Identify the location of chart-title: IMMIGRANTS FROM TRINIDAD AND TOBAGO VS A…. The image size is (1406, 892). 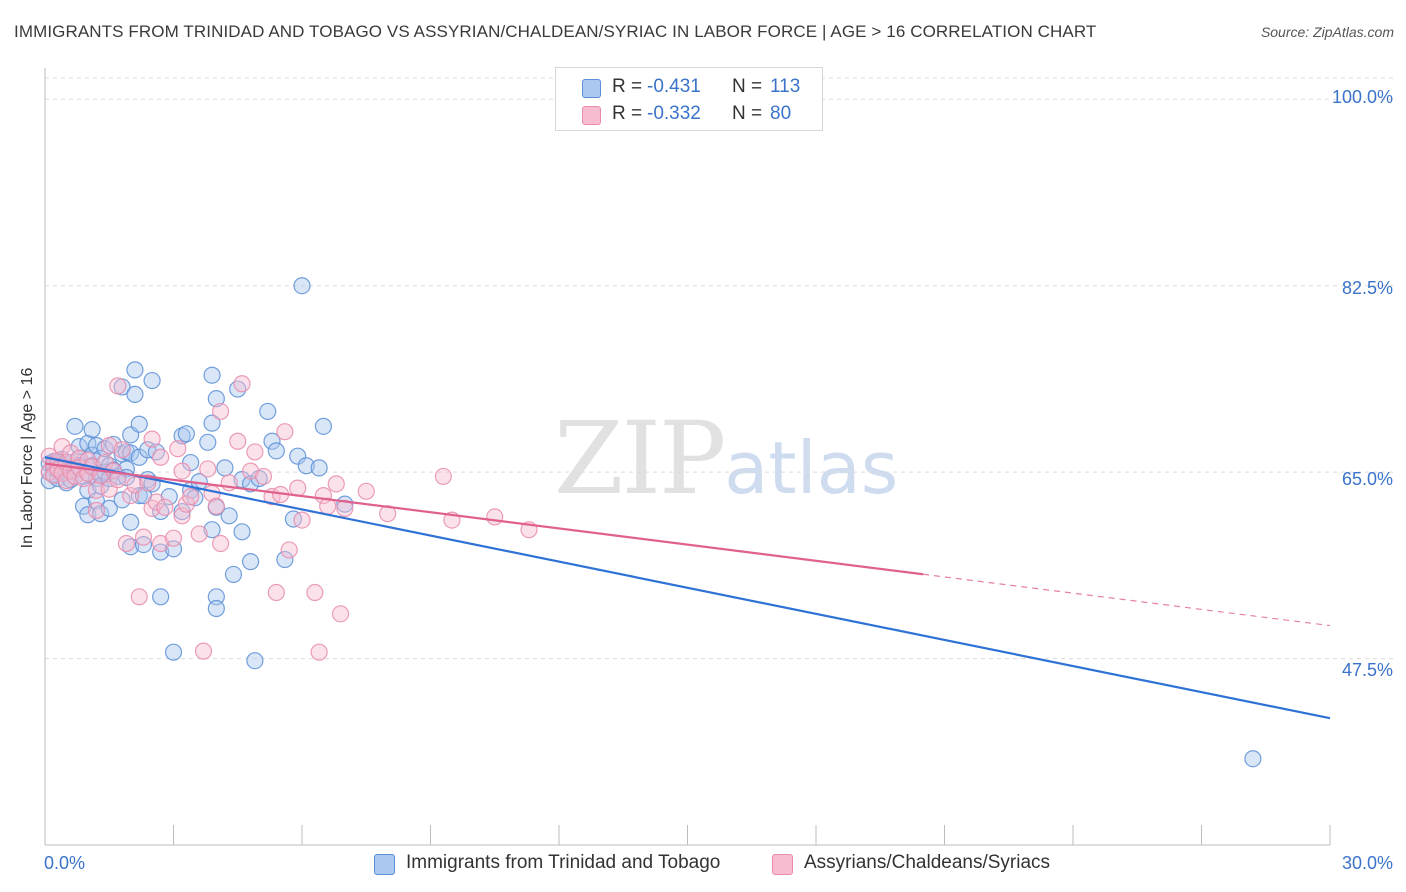
(555, 31).